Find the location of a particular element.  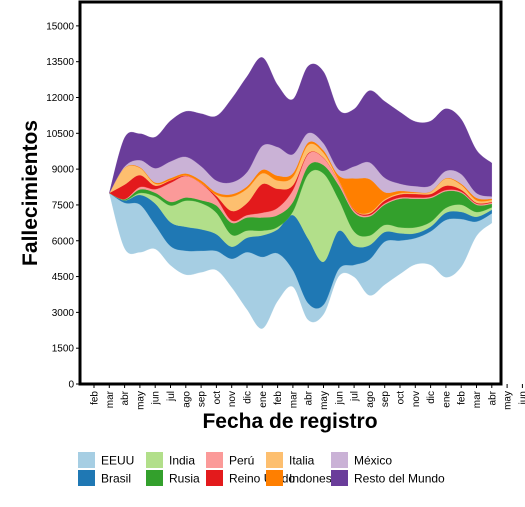

y-tick-label: 13500 is located at coordinates (60, 62).